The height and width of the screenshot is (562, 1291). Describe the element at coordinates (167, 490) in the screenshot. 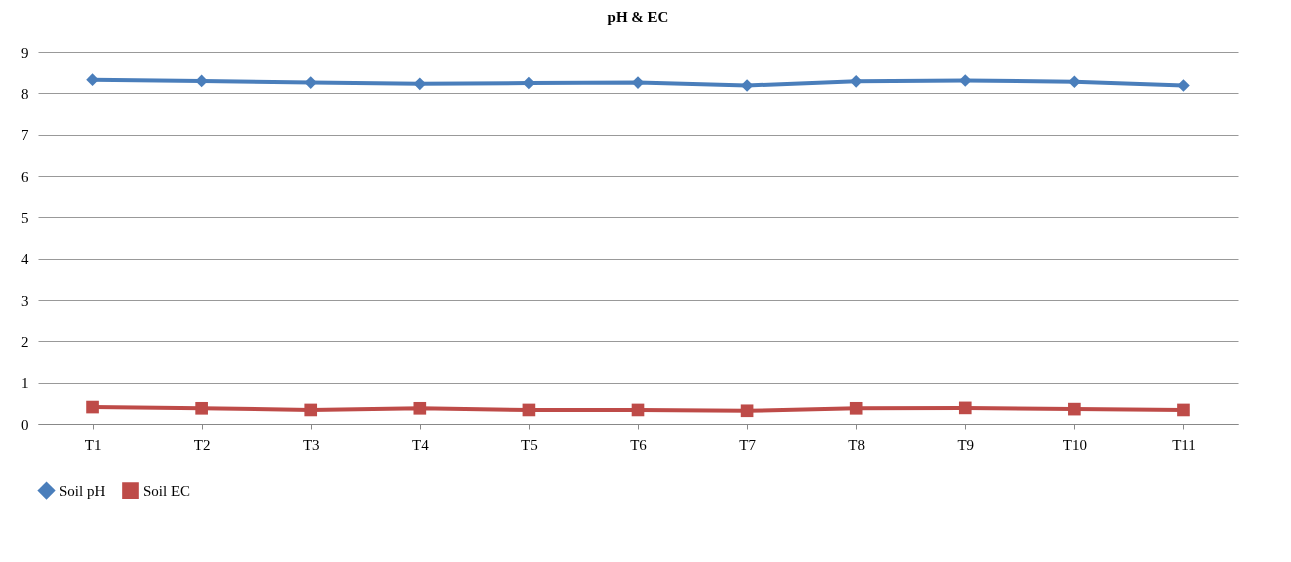

I see `legend-label: Soil EC` at that location.